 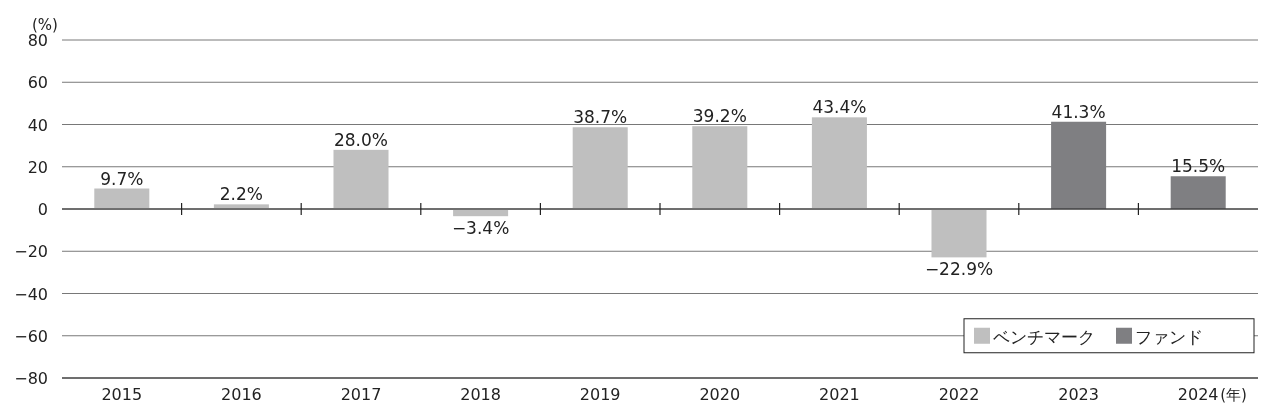 I want to click on x-tick-label: 2021, so click(x=839, y=394).